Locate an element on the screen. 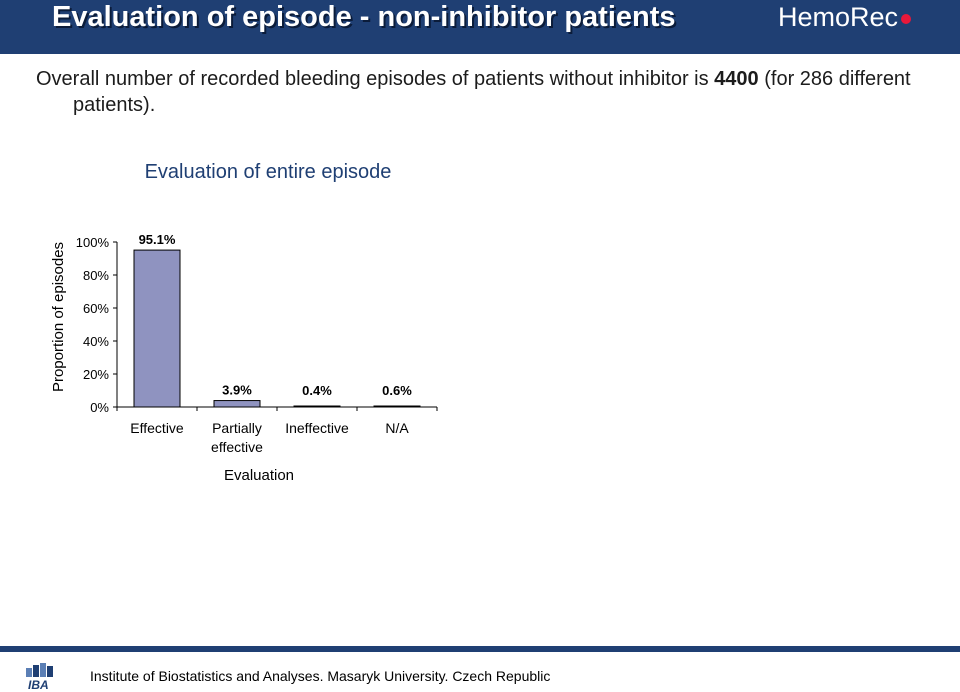 Image resolution: width=960 pixels, height=692 pixels. y-axis-label: Proportion of episodes is located at coordinates (58, 317).